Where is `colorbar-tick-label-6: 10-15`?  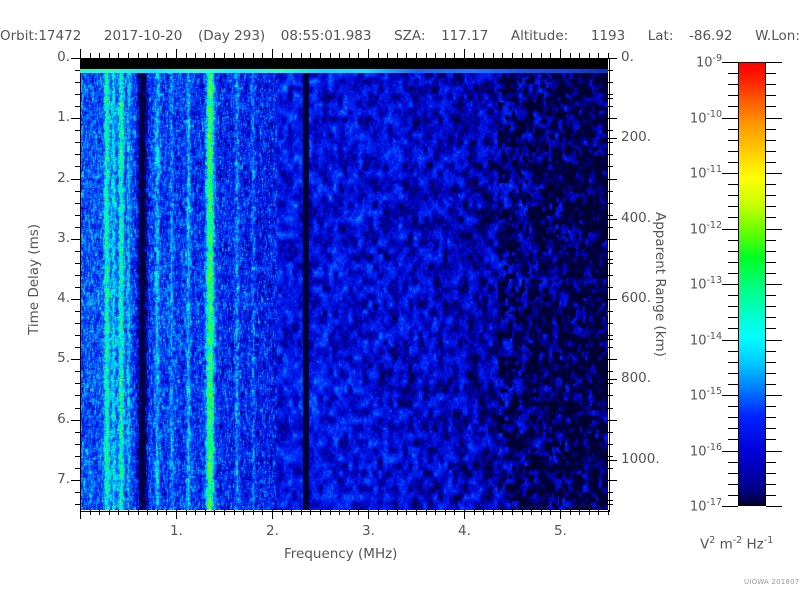 colorbar-tick-label-6: 10-15 is located at coordinates (705, 395).